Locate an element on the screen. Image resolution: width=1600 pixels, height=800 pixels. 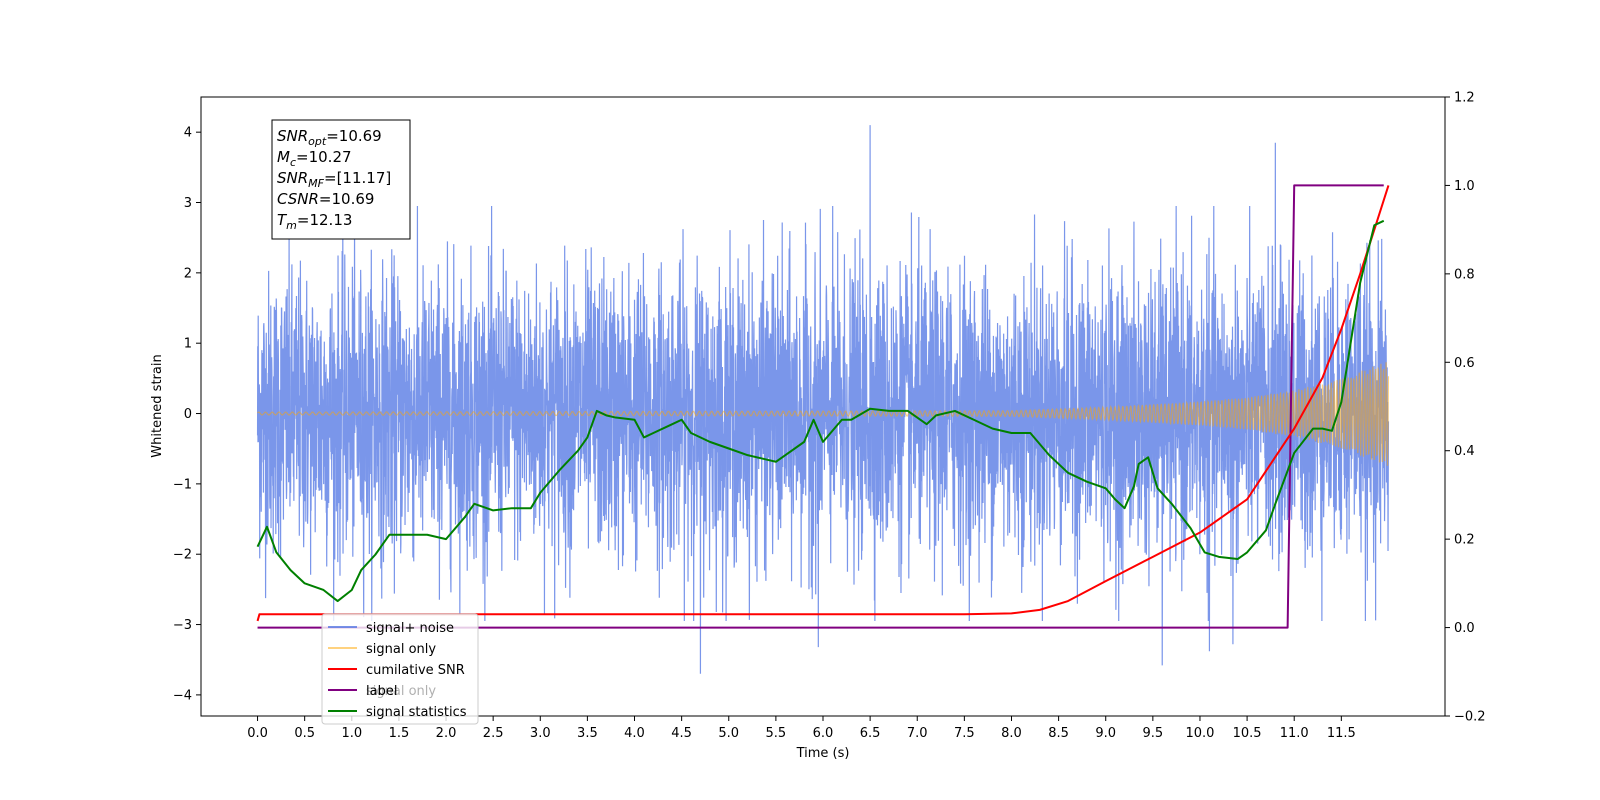
legend-frame is located at coordinates (400, 669).